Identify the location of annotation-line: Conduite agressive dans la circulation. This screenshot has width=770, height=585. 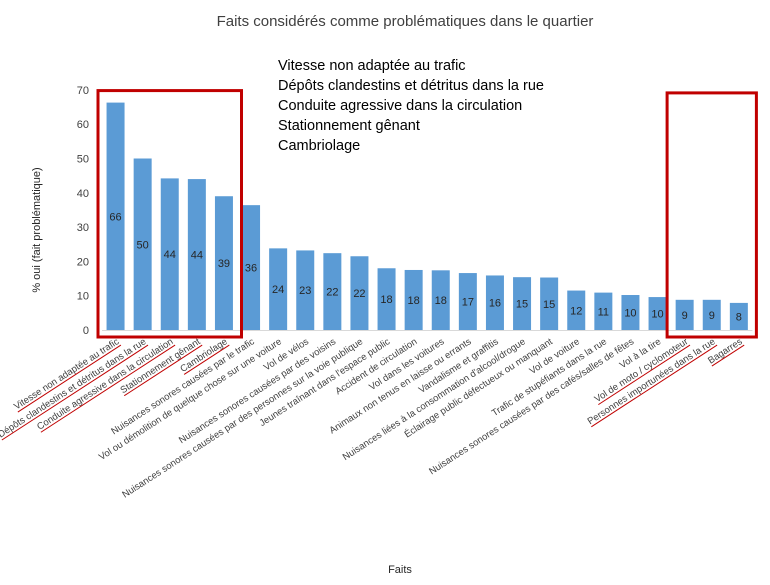
(400, 106).